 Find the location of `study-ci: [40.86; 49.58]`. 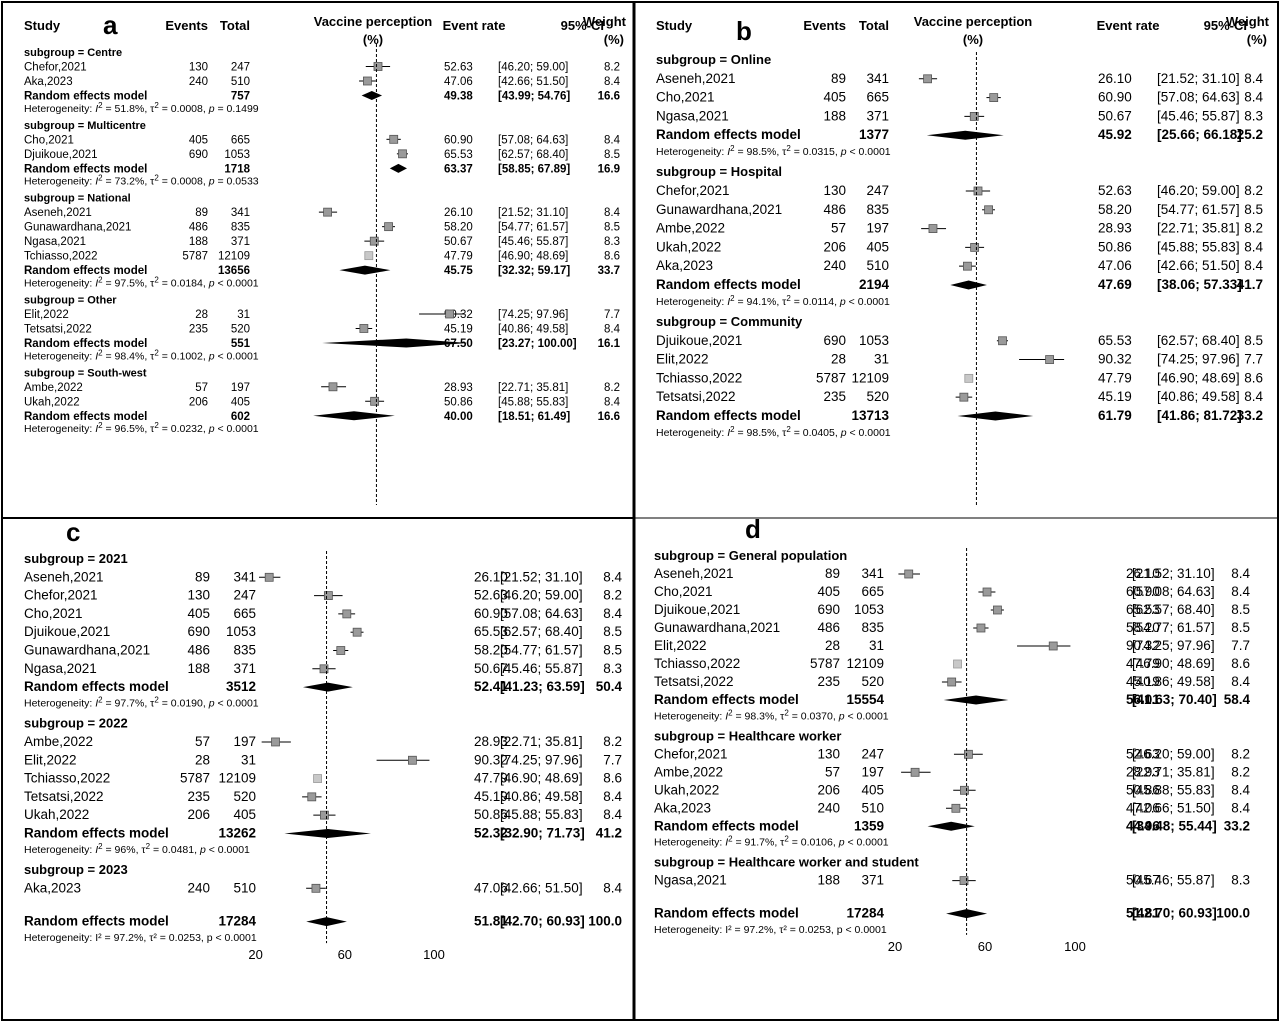

study-ci: [40.86; 49.58] is located at coordinates (541, 796).